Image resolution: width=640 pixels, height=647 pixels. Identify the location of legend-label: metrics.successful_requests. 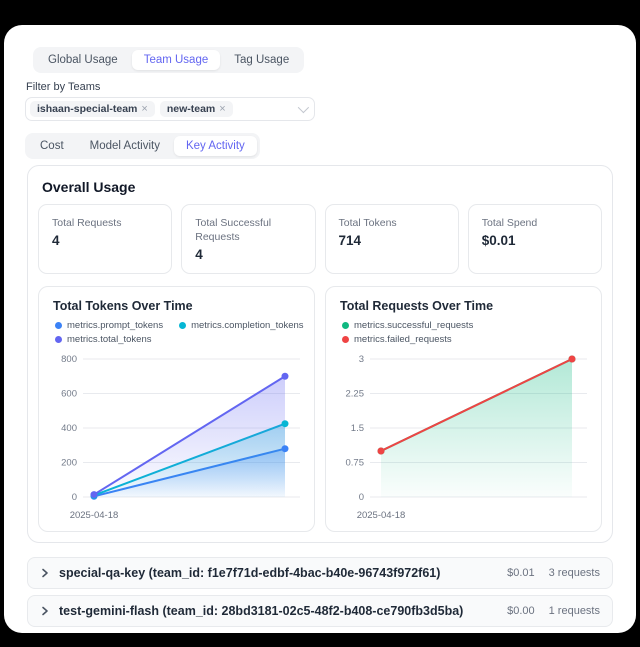
(414, 326).